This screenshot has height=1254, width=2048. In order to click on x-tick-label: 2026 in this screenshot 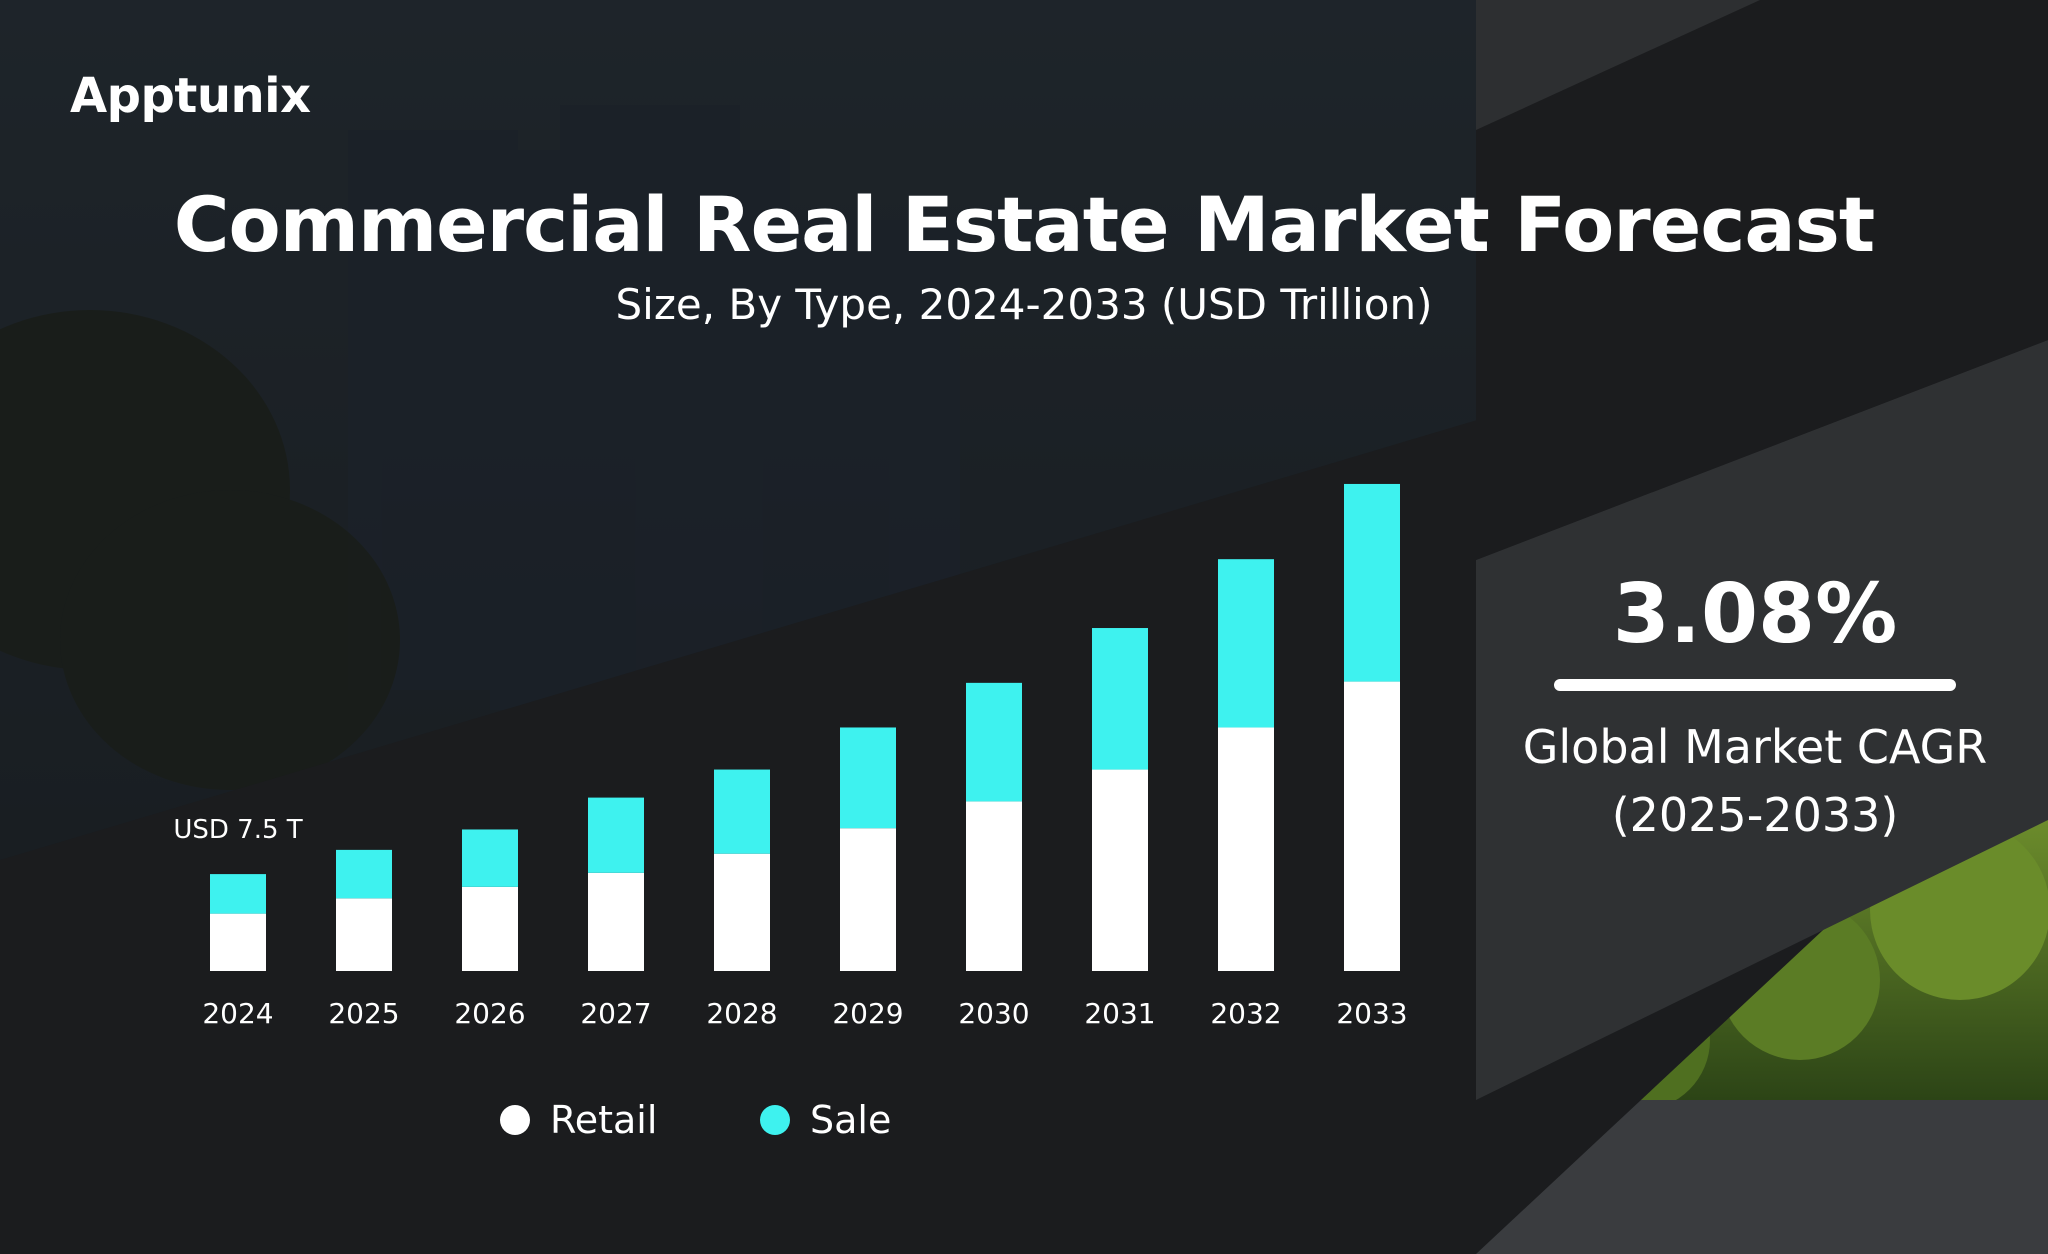, I will do `click(489, 1013)`.